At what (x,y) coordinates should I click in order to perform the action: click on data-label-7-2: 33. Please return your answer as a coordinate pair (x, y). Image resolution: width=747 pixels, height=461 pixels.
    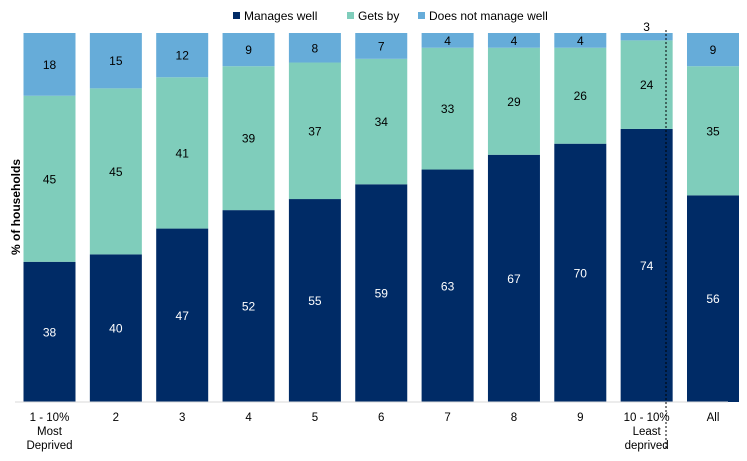
    Looking at the image, I should click on (448, 109).